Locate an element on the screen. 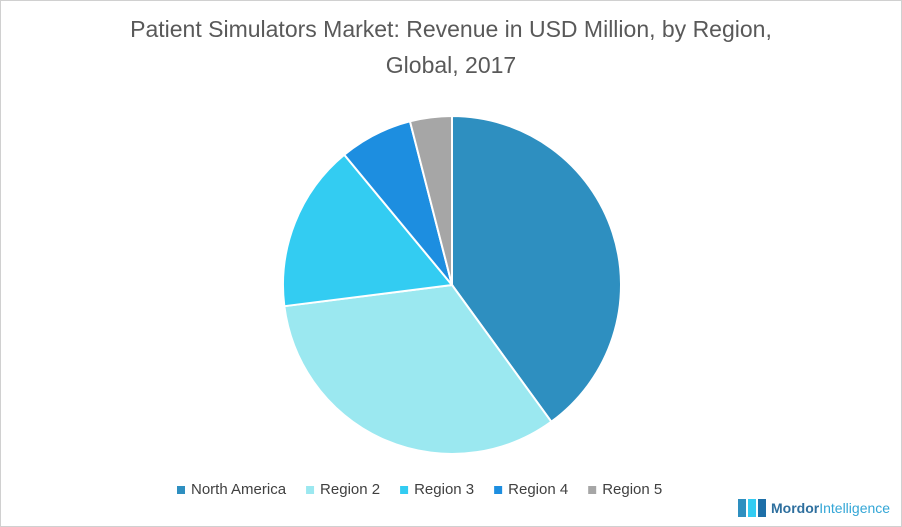 This screenshot has width=902, height=527. logo-word: Mordor is located at coordinates (795, 508).